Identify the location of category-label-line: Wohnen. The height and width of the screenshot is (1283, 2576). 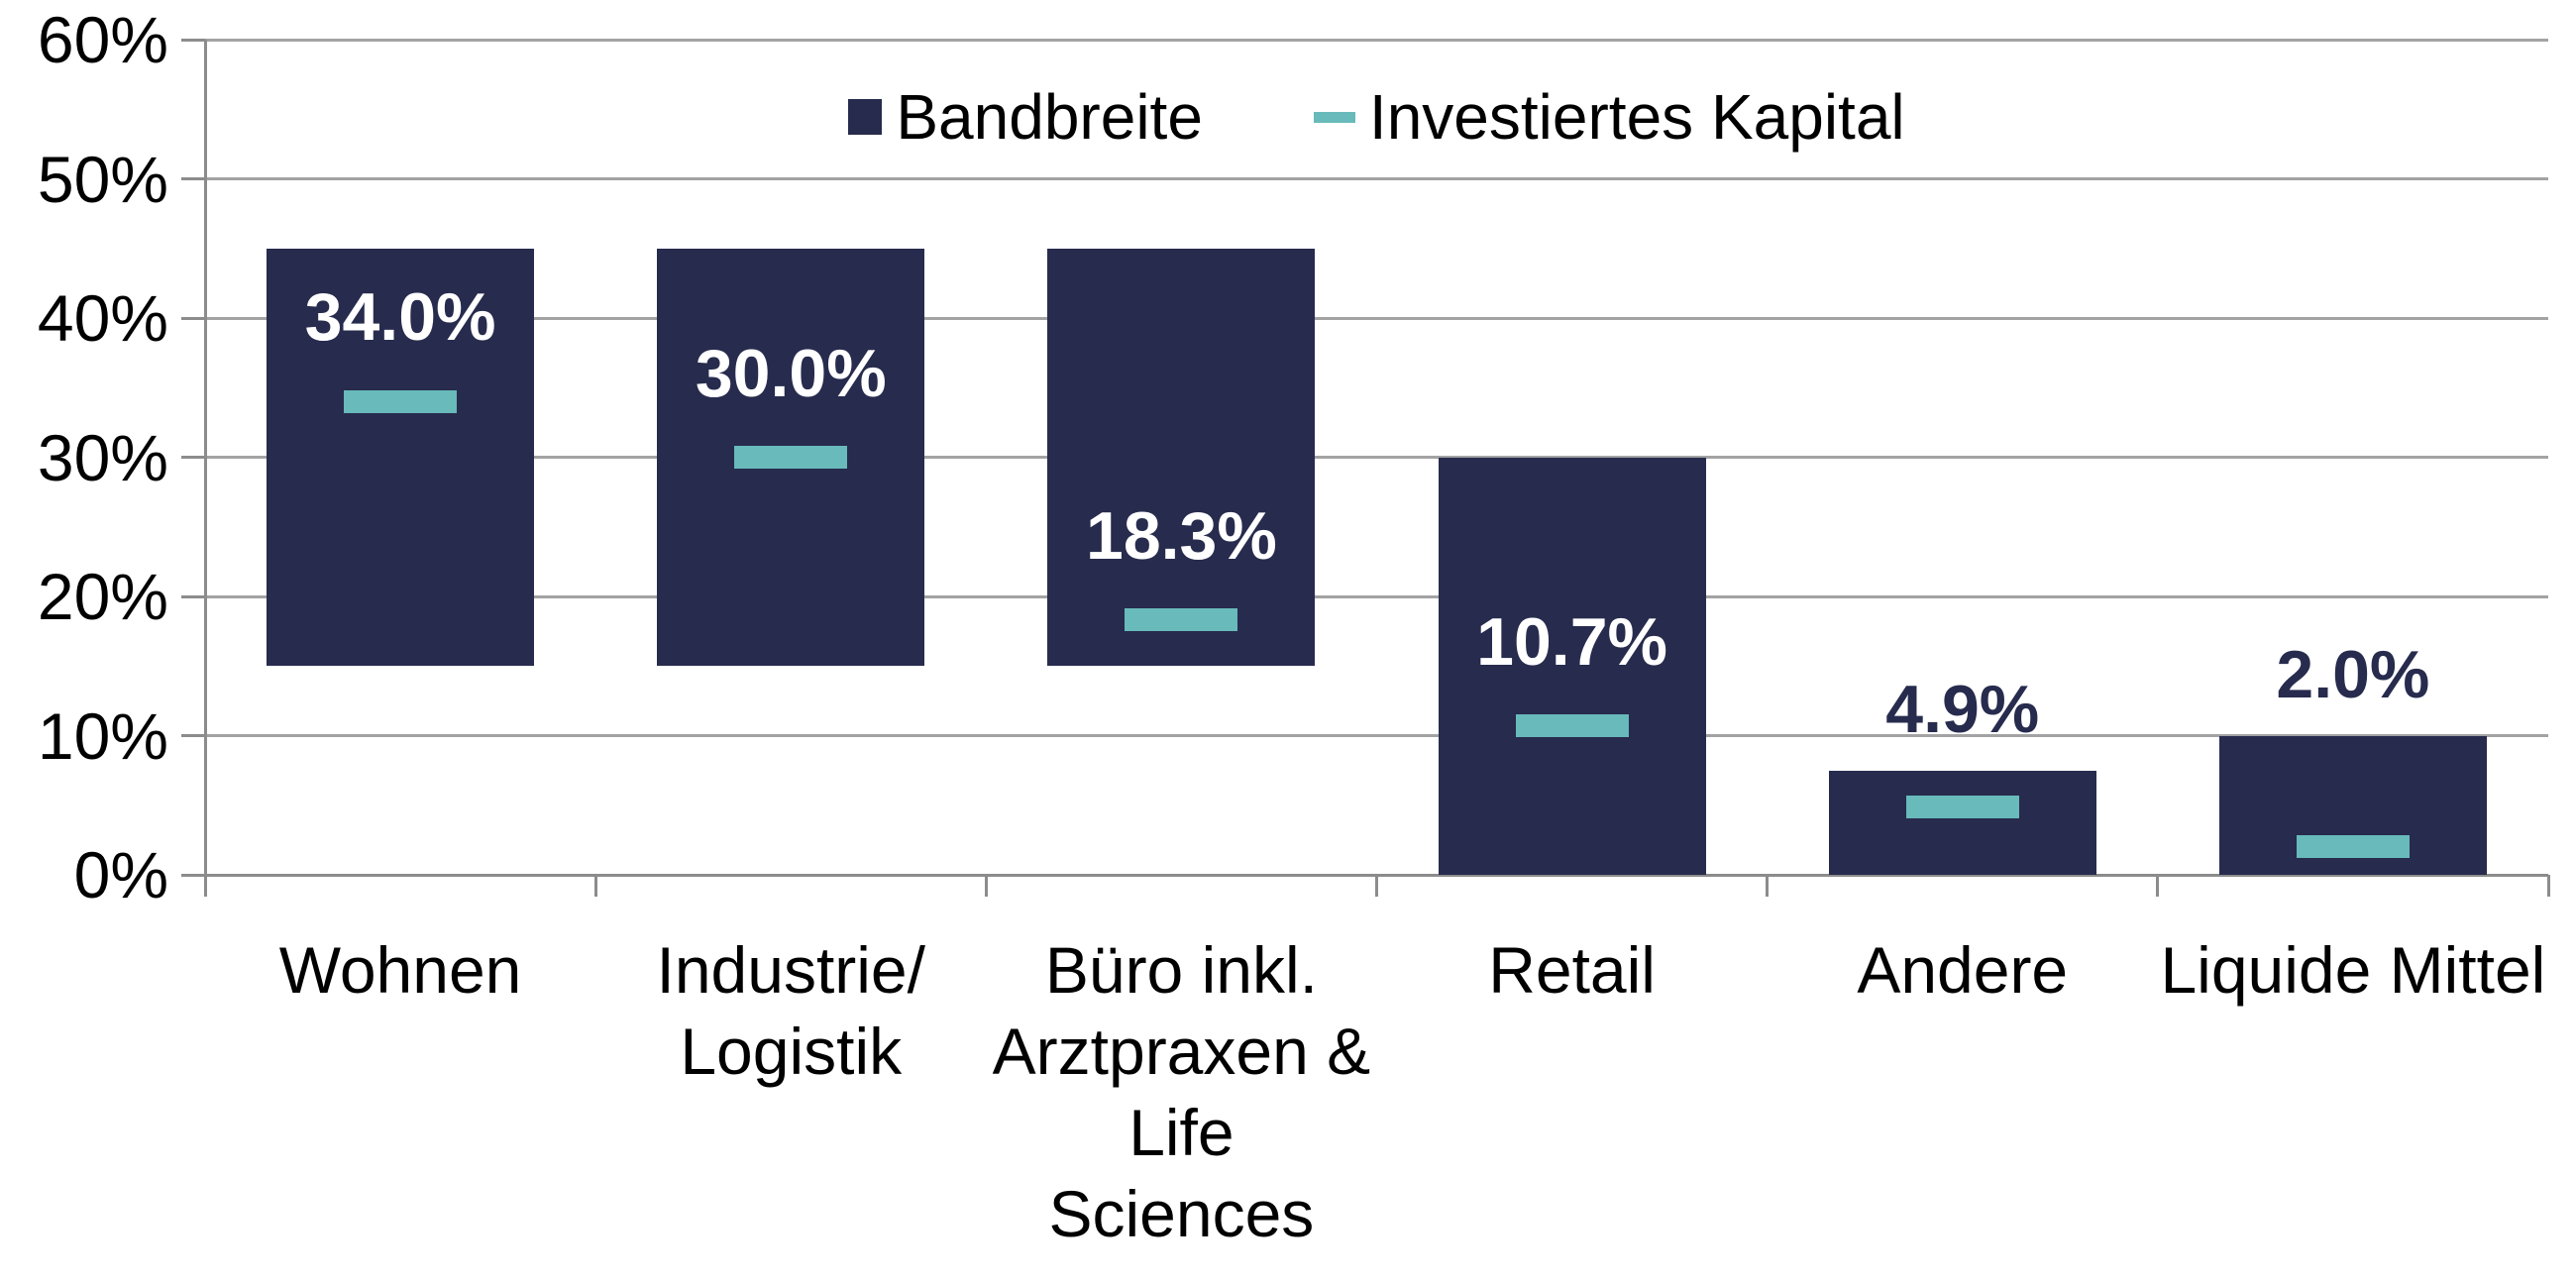
(400, 970).